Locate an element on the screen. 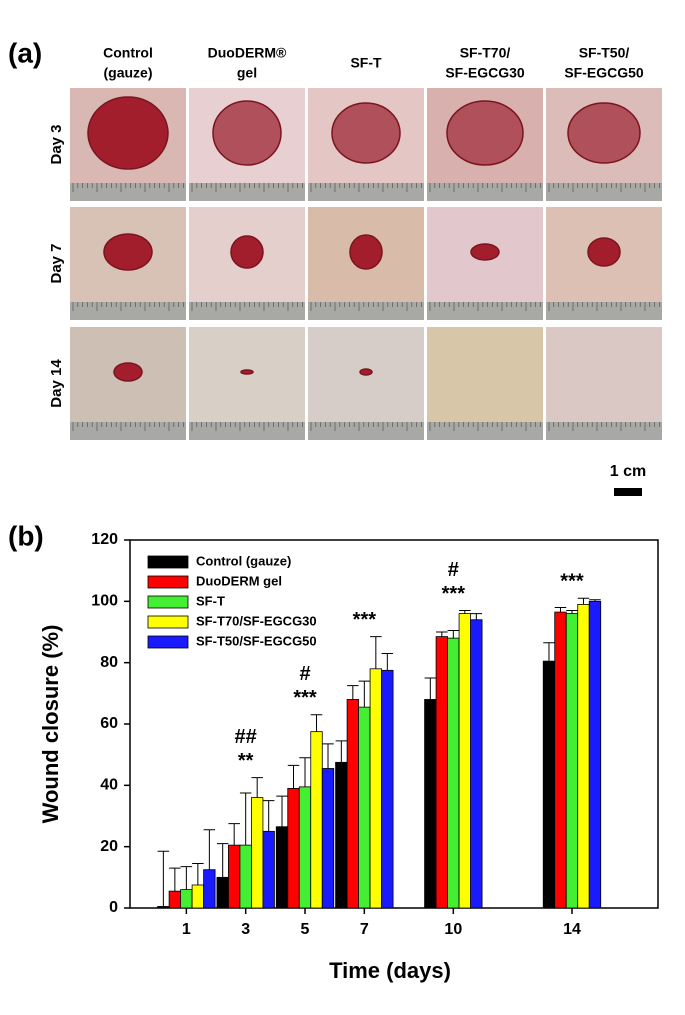 The height and width of the screenshot is (1015, 685). column-header: (gauze) is located at coordinates (128, 73).